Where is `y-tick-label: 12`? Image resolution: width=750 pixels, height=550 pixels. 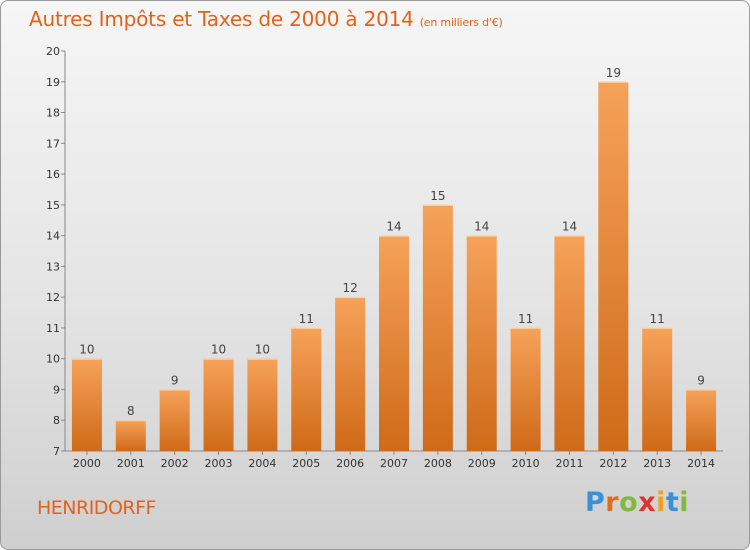 y-tick-label: 12 is located at coordinates (53, 297).